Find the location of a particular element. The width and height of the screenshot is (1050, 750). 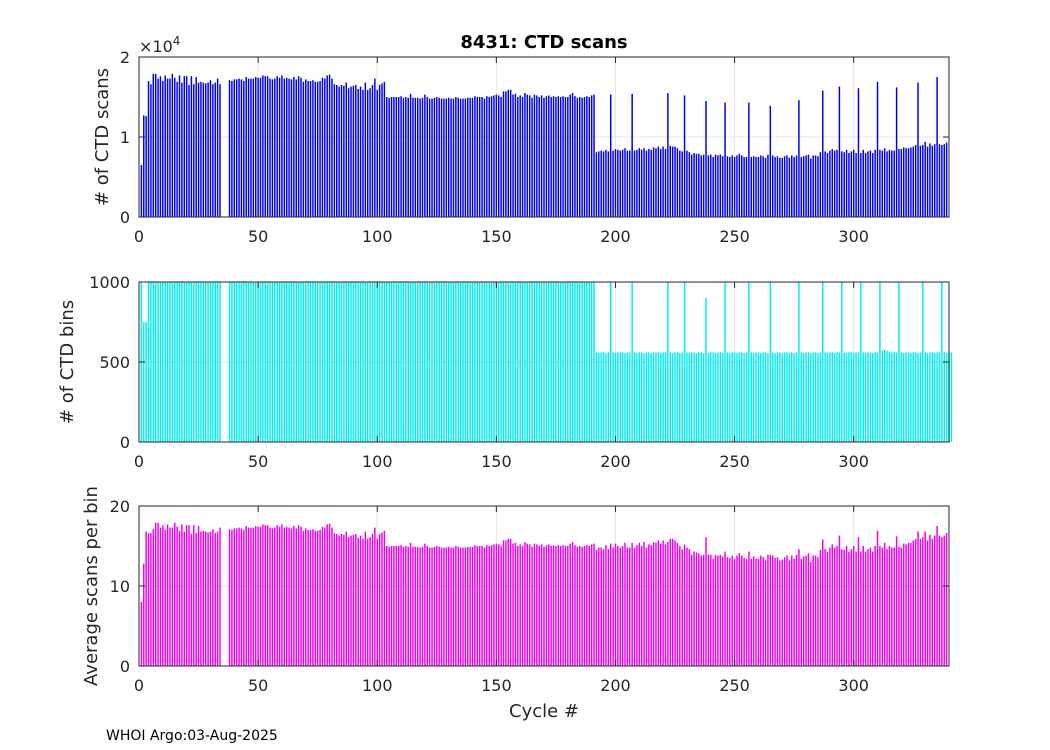

bins-xtick-label: 200 is located at coordinates (615, 461).